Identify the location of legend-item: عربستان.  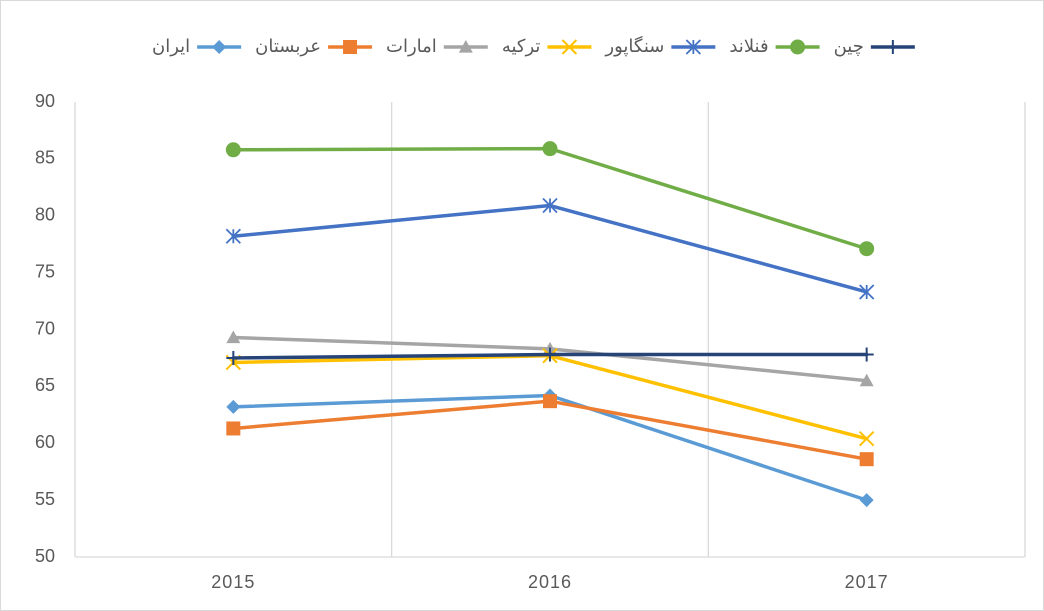
(314, 46).